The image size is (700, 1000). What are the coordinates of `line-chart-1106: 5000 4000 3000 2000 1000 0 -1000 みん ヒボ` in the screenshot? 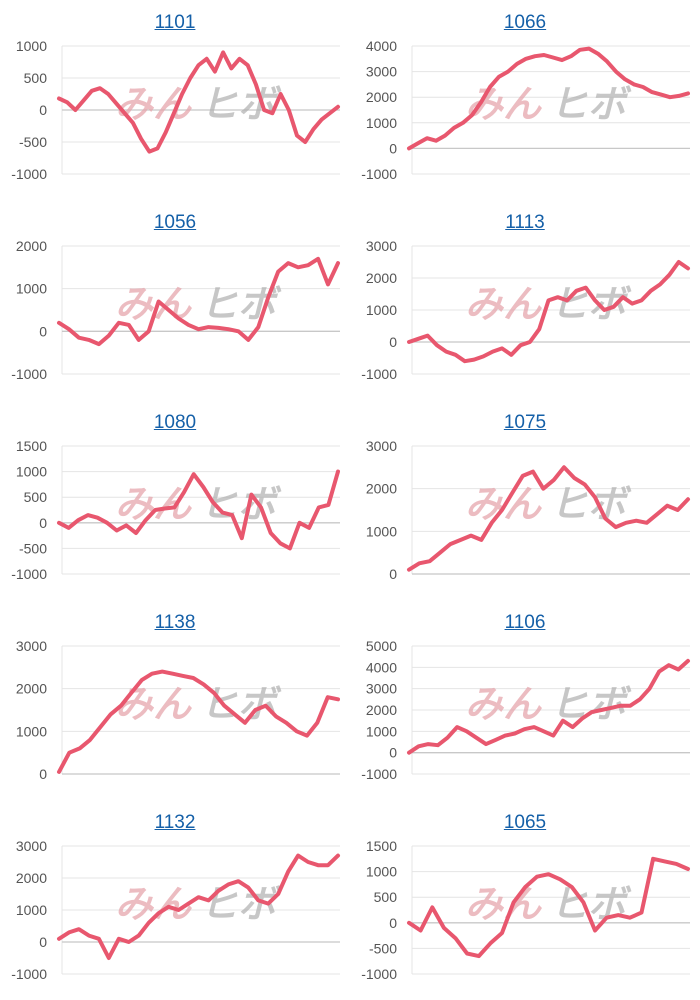 It's located at (525, 710).